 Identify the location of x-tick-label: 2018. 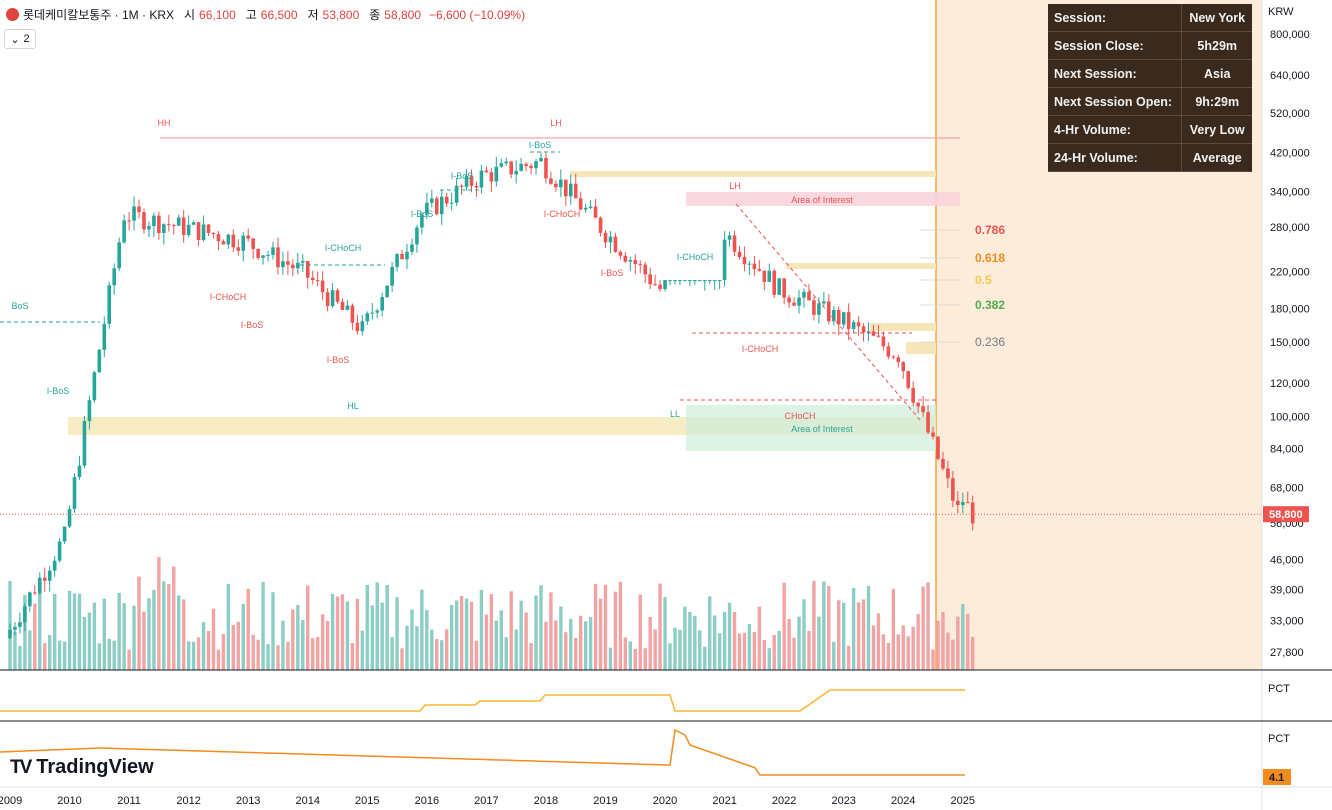
(546, 801).